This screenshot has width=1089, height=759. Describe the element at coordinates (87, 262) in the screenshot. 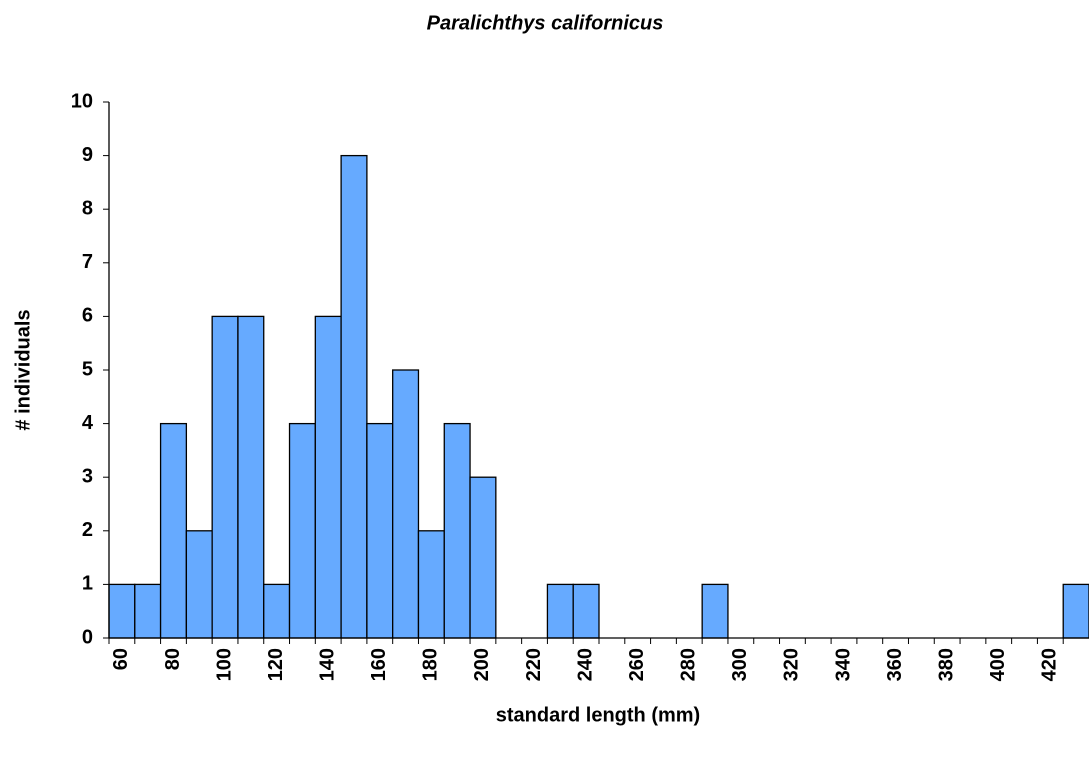

I see `y-tick-label: 7` at that location.